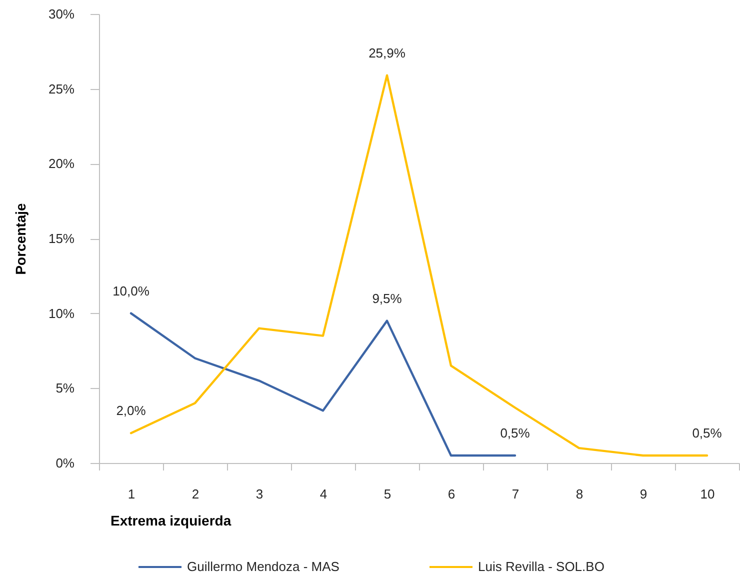  Describe the element at coordinates (707, 494) in the screenshot. I see `x-tick-label: 10` at that location.